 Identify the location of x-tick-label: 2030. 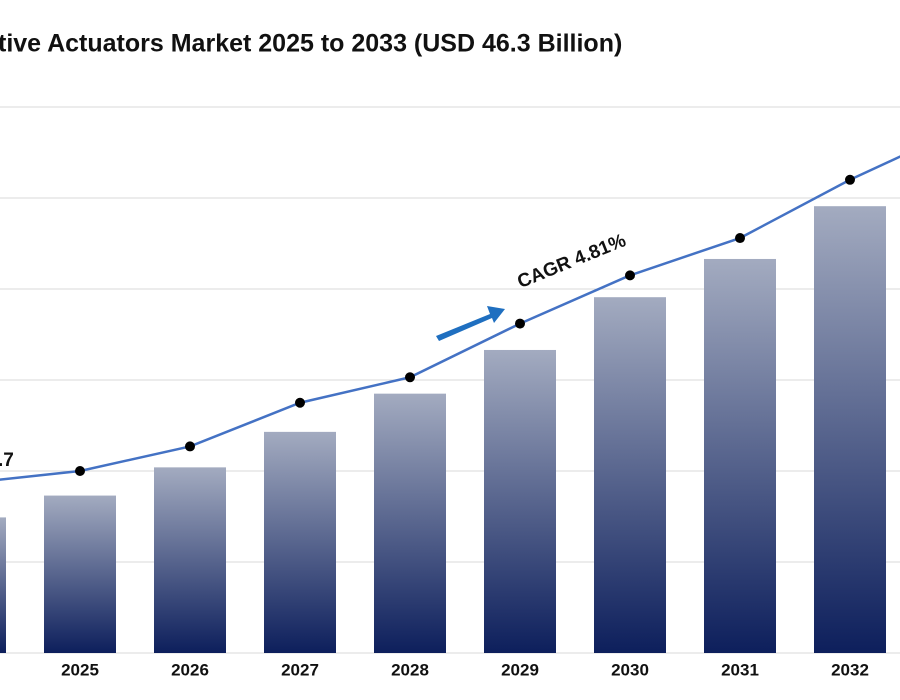
(630, 669).